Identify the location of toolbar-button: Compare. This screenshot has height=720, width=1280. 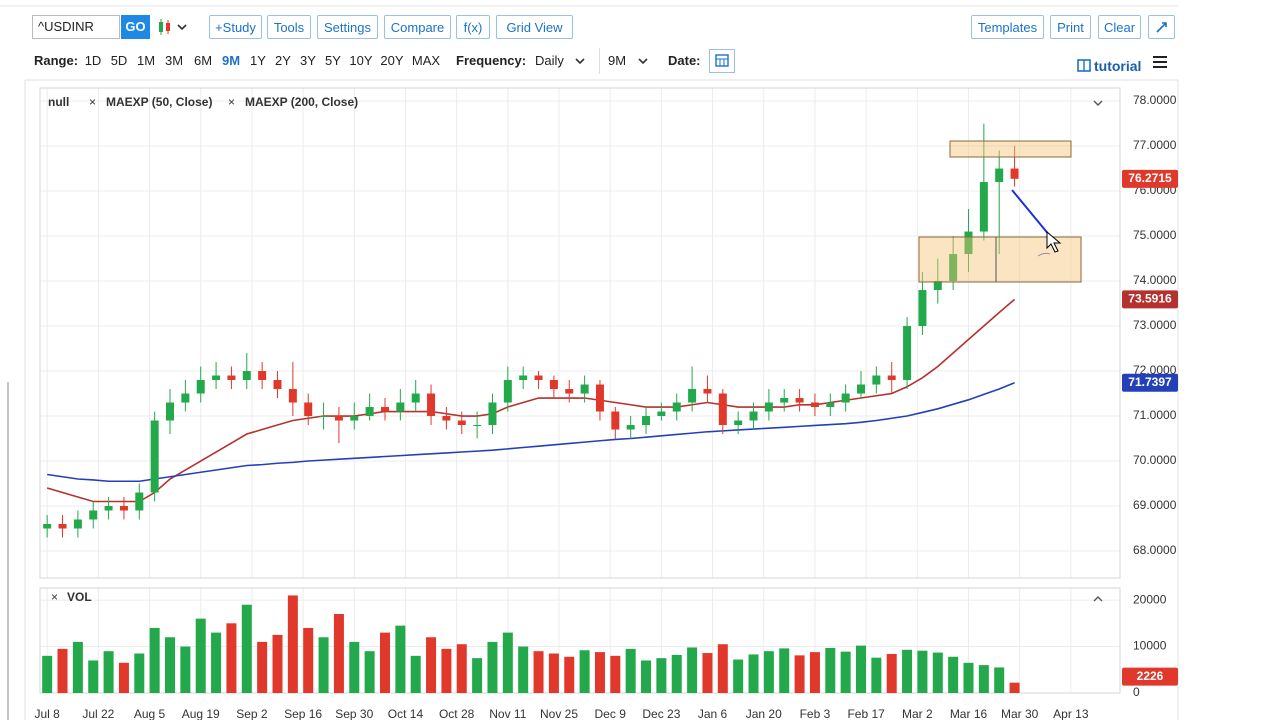
(417, 27).